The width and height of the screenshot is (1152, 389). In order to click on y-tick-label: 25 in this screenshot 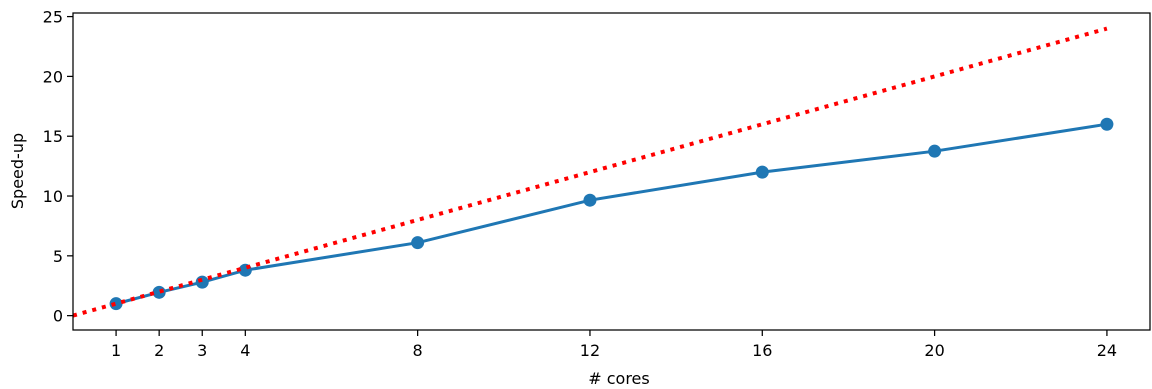, I will do `click(53, 17)`.